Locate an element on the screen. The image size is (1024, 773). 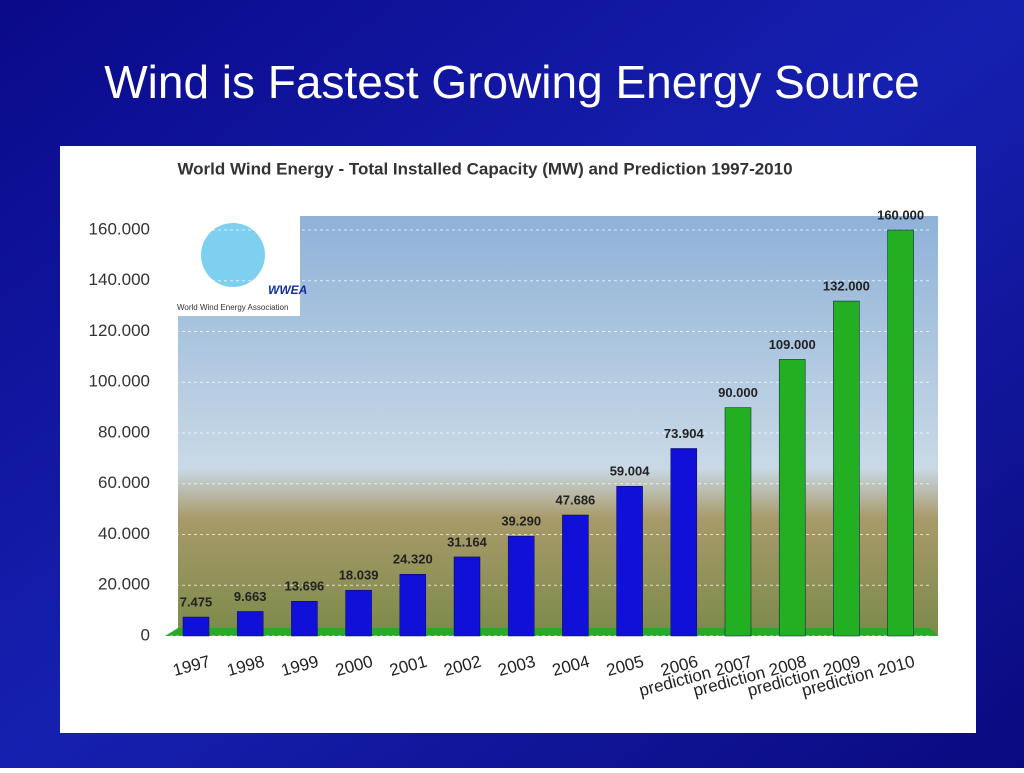
y-tick-label: 20.000 is located at coordinates (124, 584).